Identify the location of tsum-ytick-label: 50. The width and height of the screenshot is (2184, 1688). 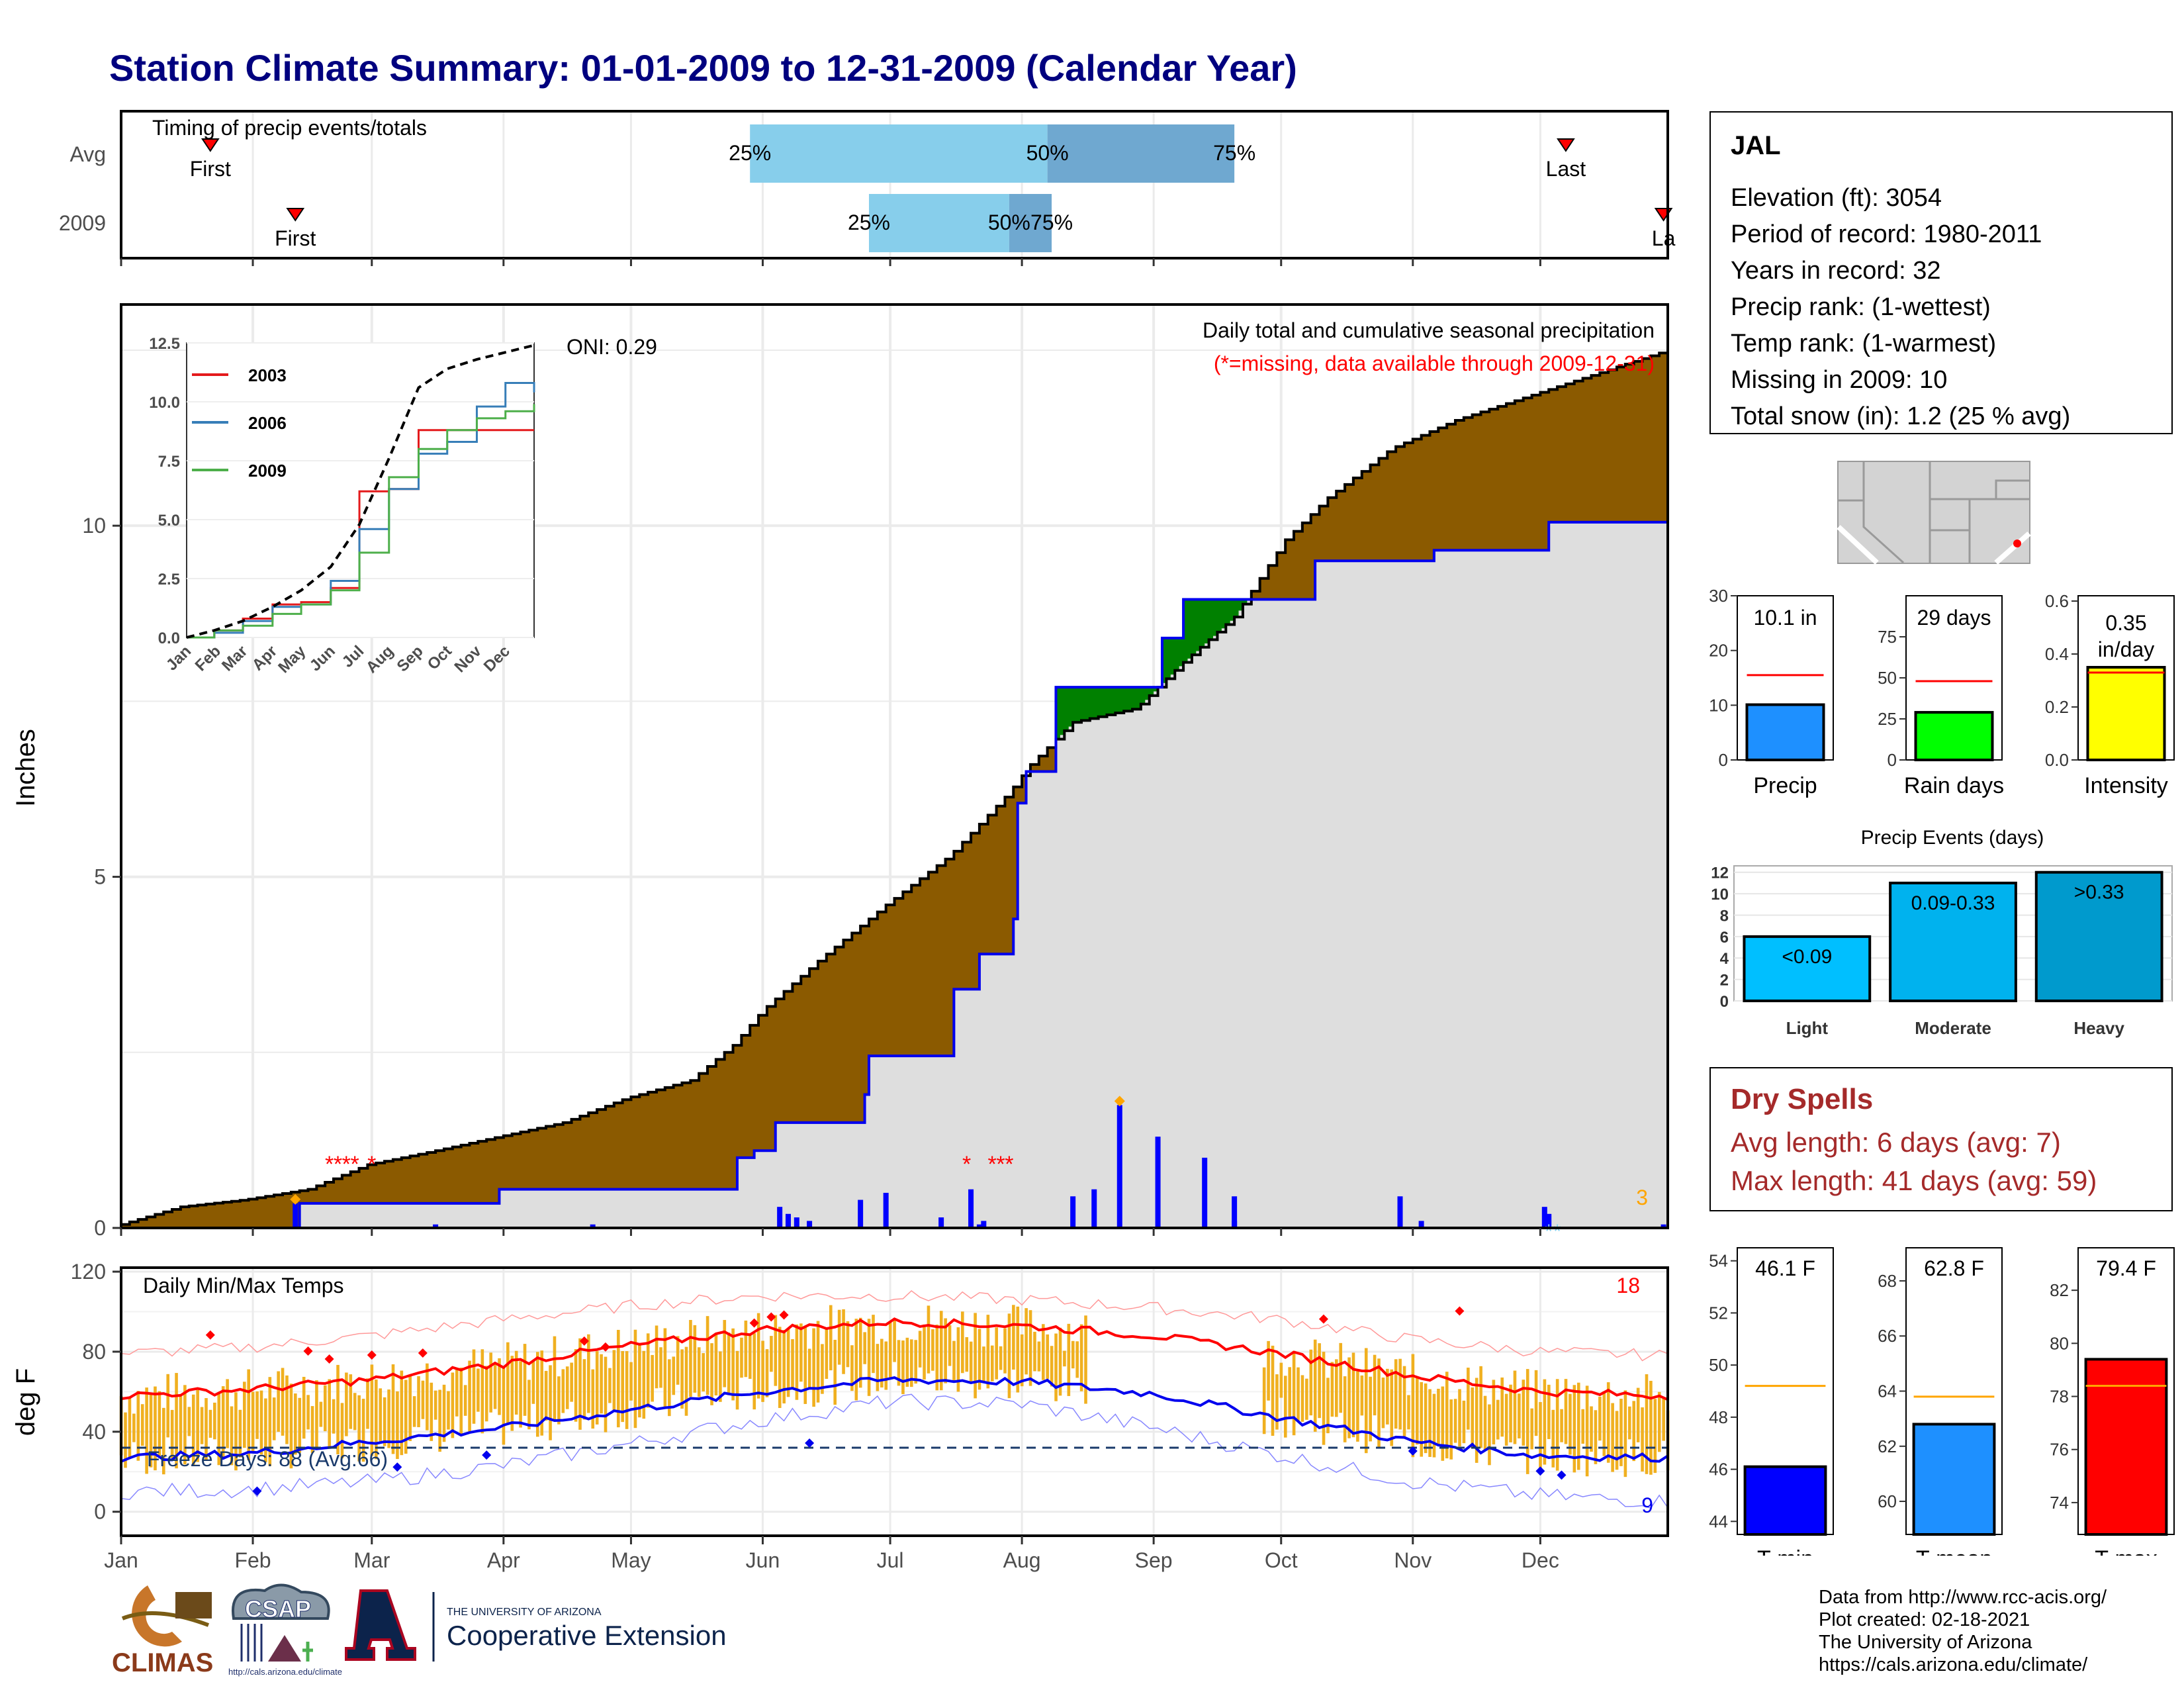
(1718, 1365).